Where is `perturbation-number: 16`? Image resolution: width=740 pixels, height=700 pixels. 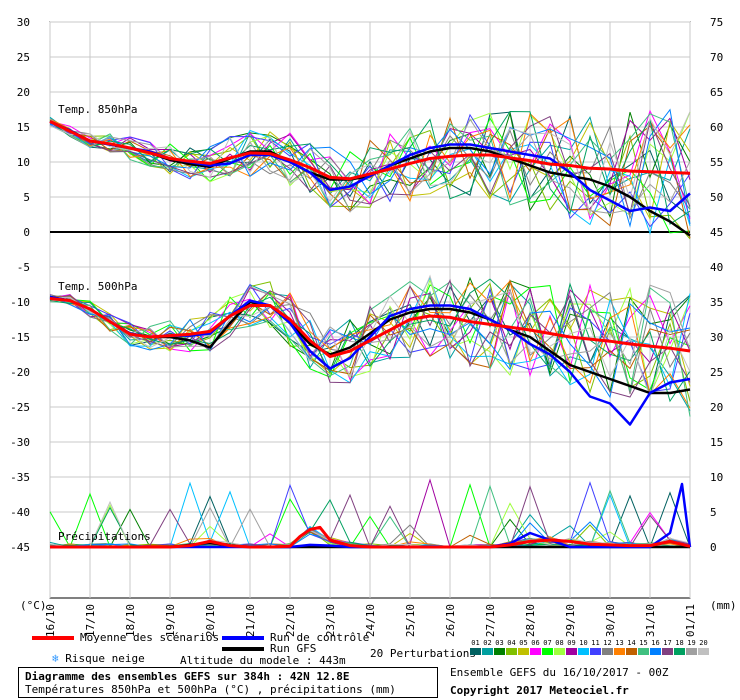
perturbation-number: 16 is located at coordinates (655, 643).